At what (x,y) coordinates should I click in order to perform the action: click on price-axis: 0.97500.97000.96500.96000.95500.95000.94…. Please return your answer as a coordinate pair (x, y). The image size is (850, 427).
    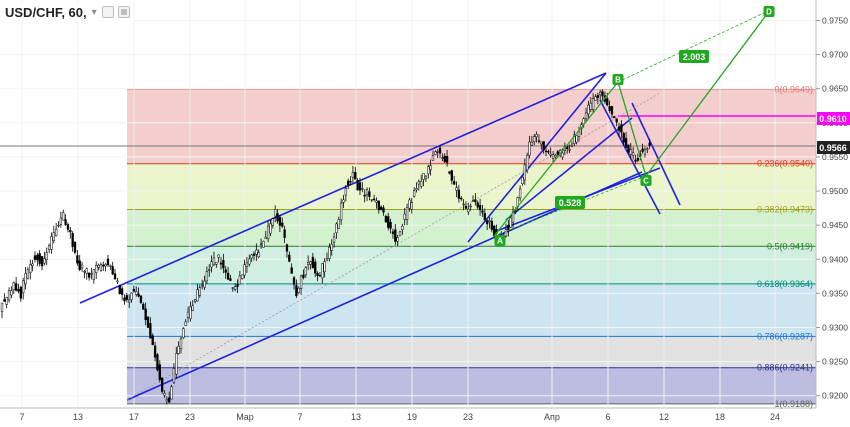
    Looking at the image, I should click on (831, 204).